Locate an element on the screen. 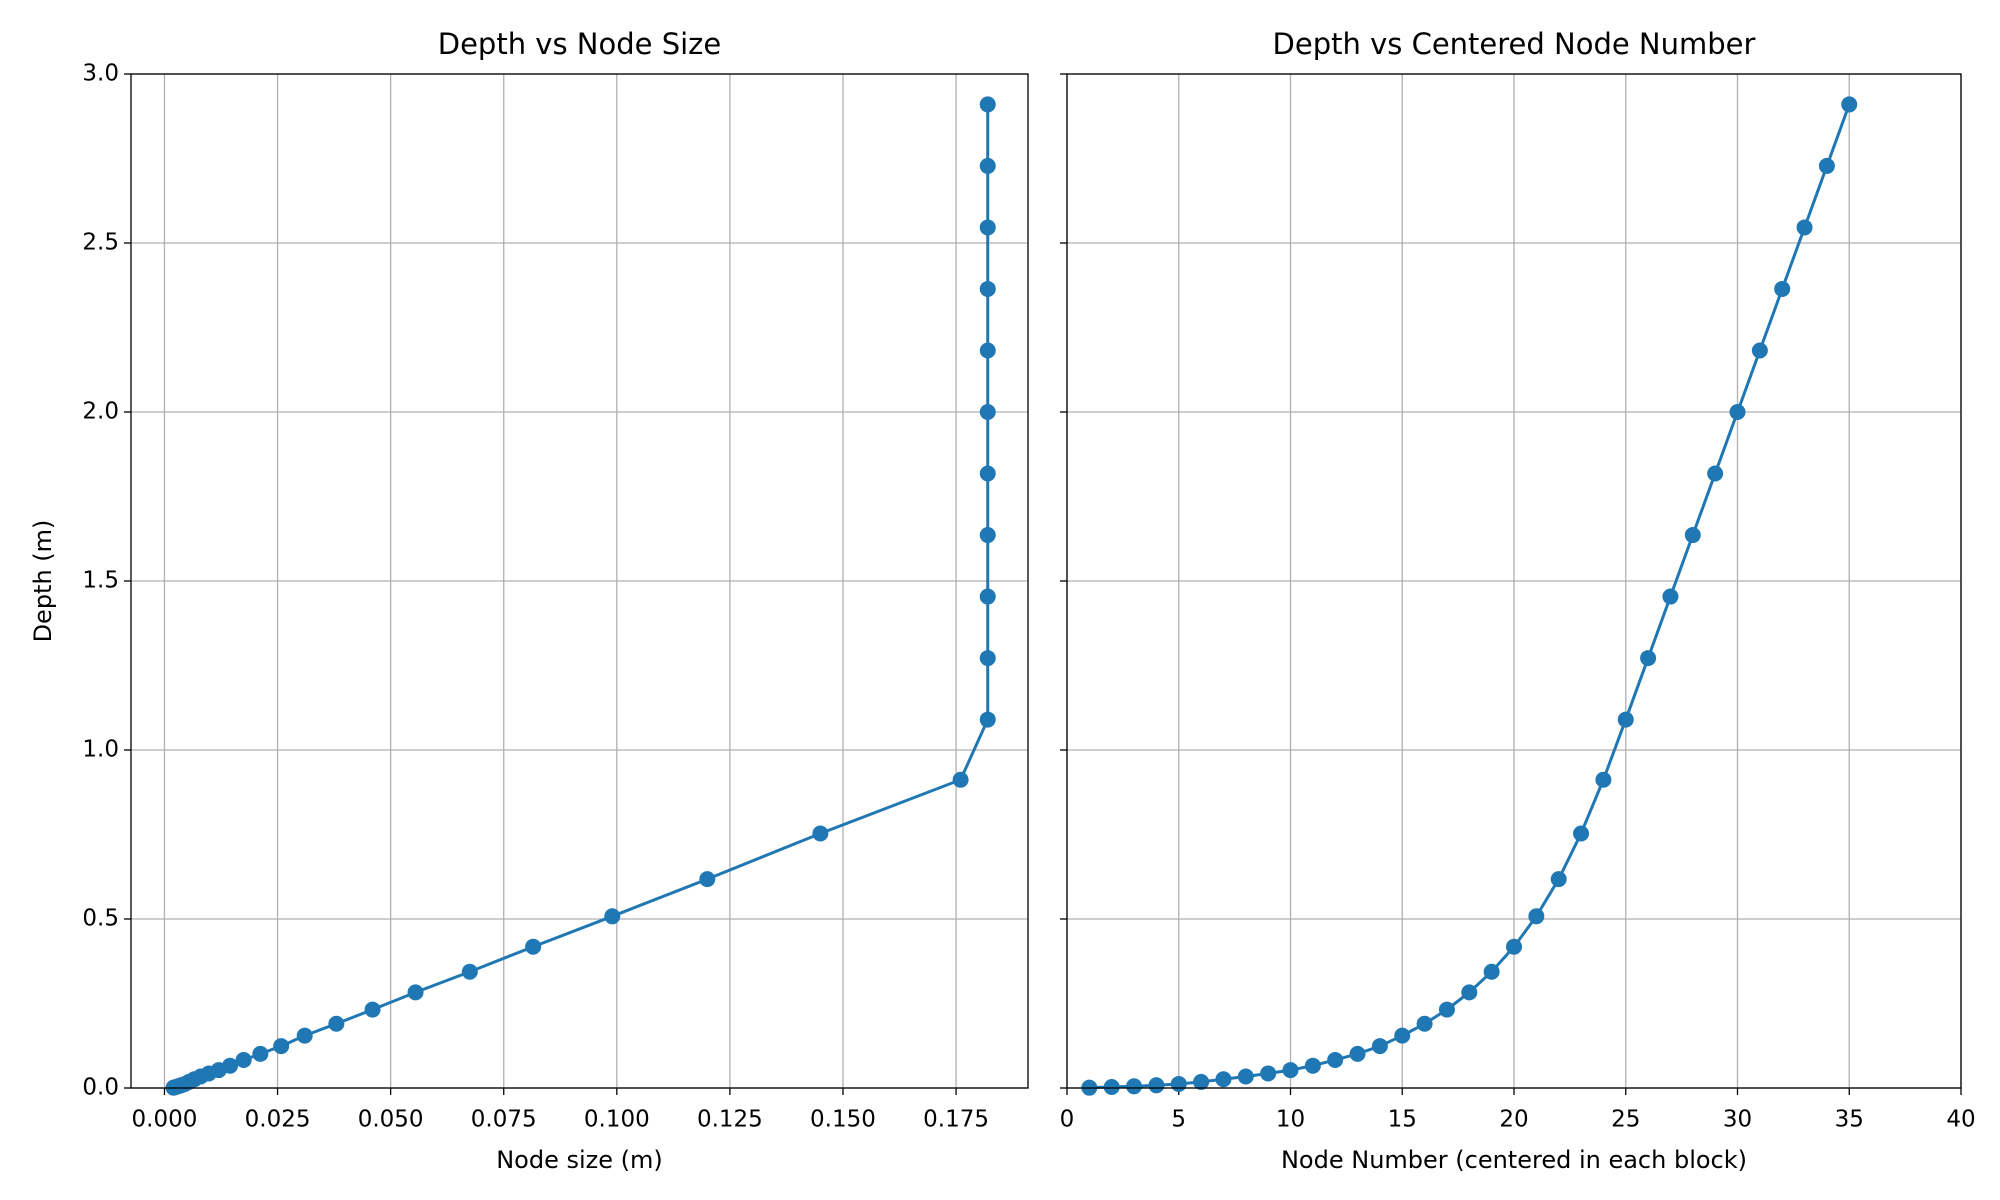  y-tick-label: 1.5 is located at coordinates (100, 581).